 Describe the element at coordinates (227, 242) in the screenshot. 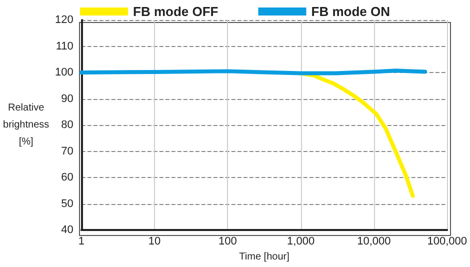

I see `x-tick-label: 100` at that location.